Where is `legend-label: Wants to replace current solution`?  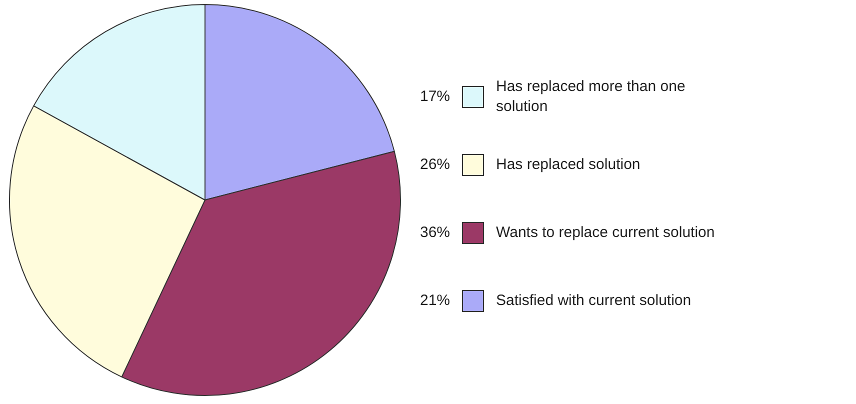 legend-label: Wants to replace current solution is located at coordinates (605, 233).